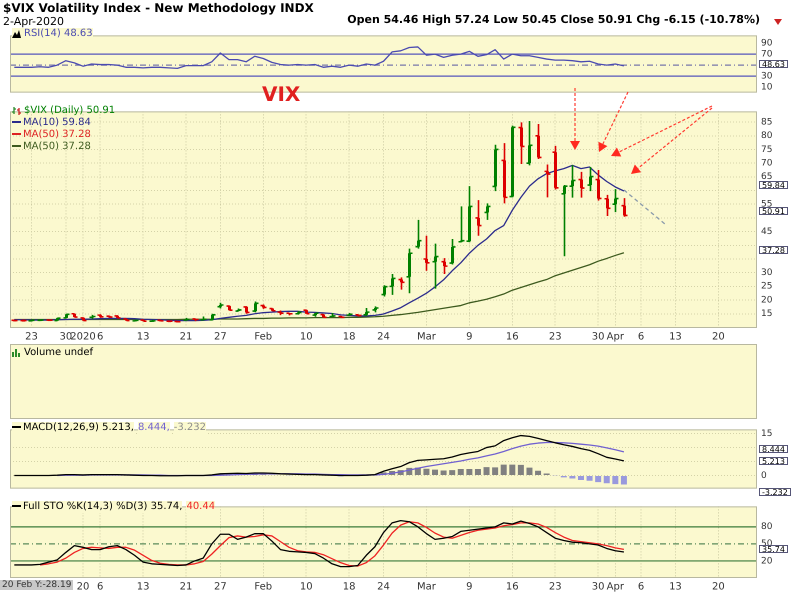  Describe the element at coordinates (766, 122) in the screenshot. I see `y-tick-label: 85` at that location.